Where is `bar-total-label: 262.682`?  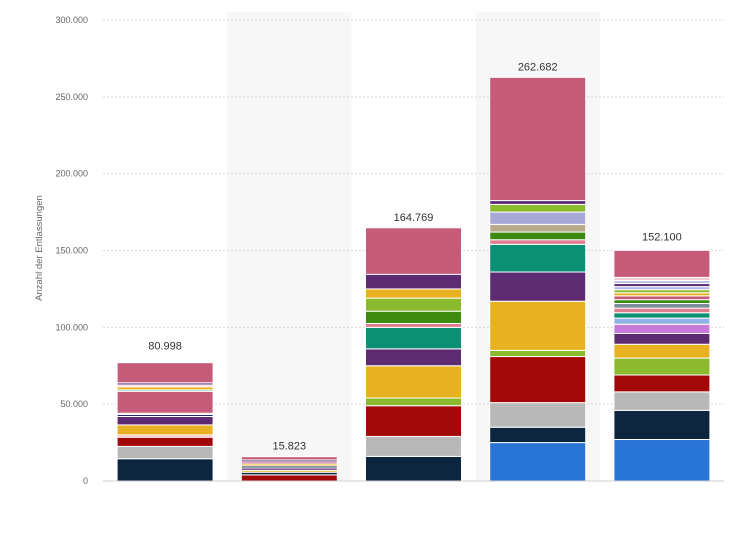
bar-total-label: 262.682 is located at coordinates (538, 67).